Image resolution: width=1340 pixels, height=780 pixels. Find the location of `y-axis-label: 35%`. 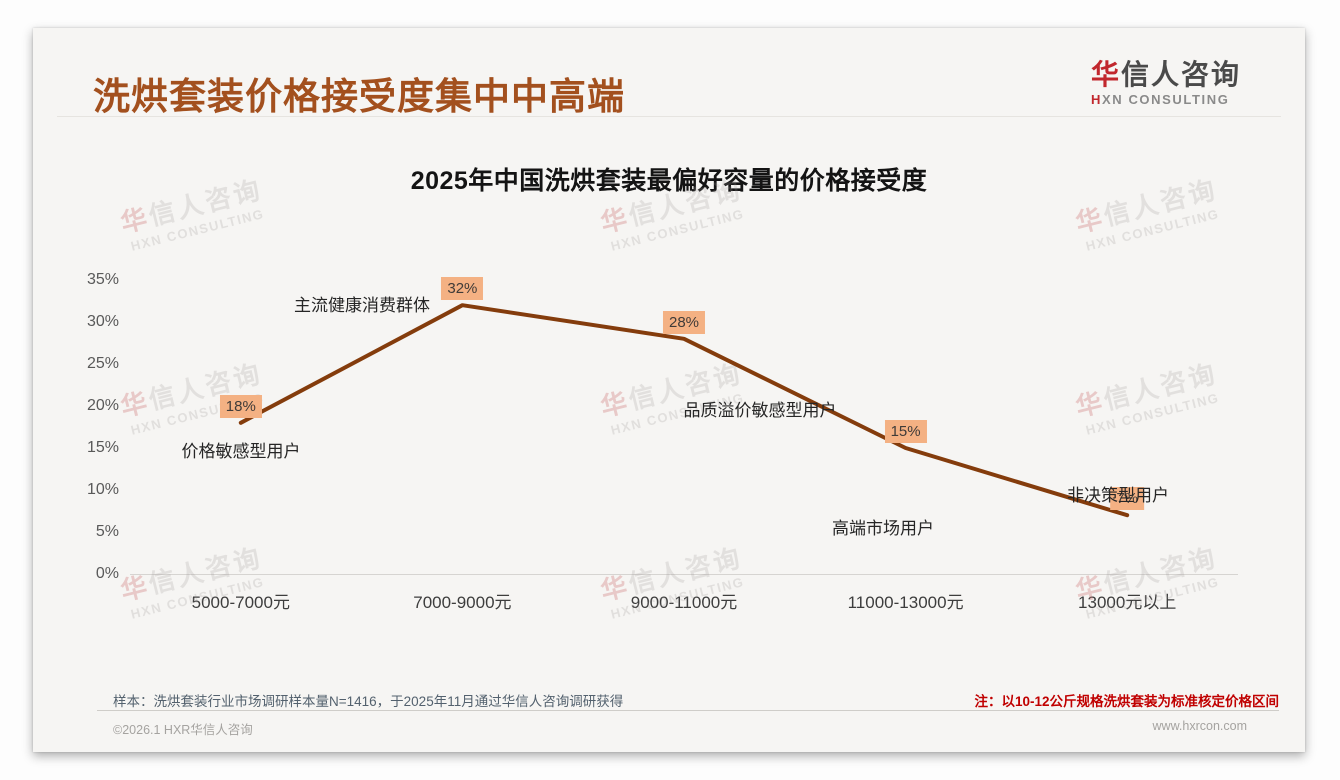

y-axis-label: 35% is located at coordinates (102, 279).